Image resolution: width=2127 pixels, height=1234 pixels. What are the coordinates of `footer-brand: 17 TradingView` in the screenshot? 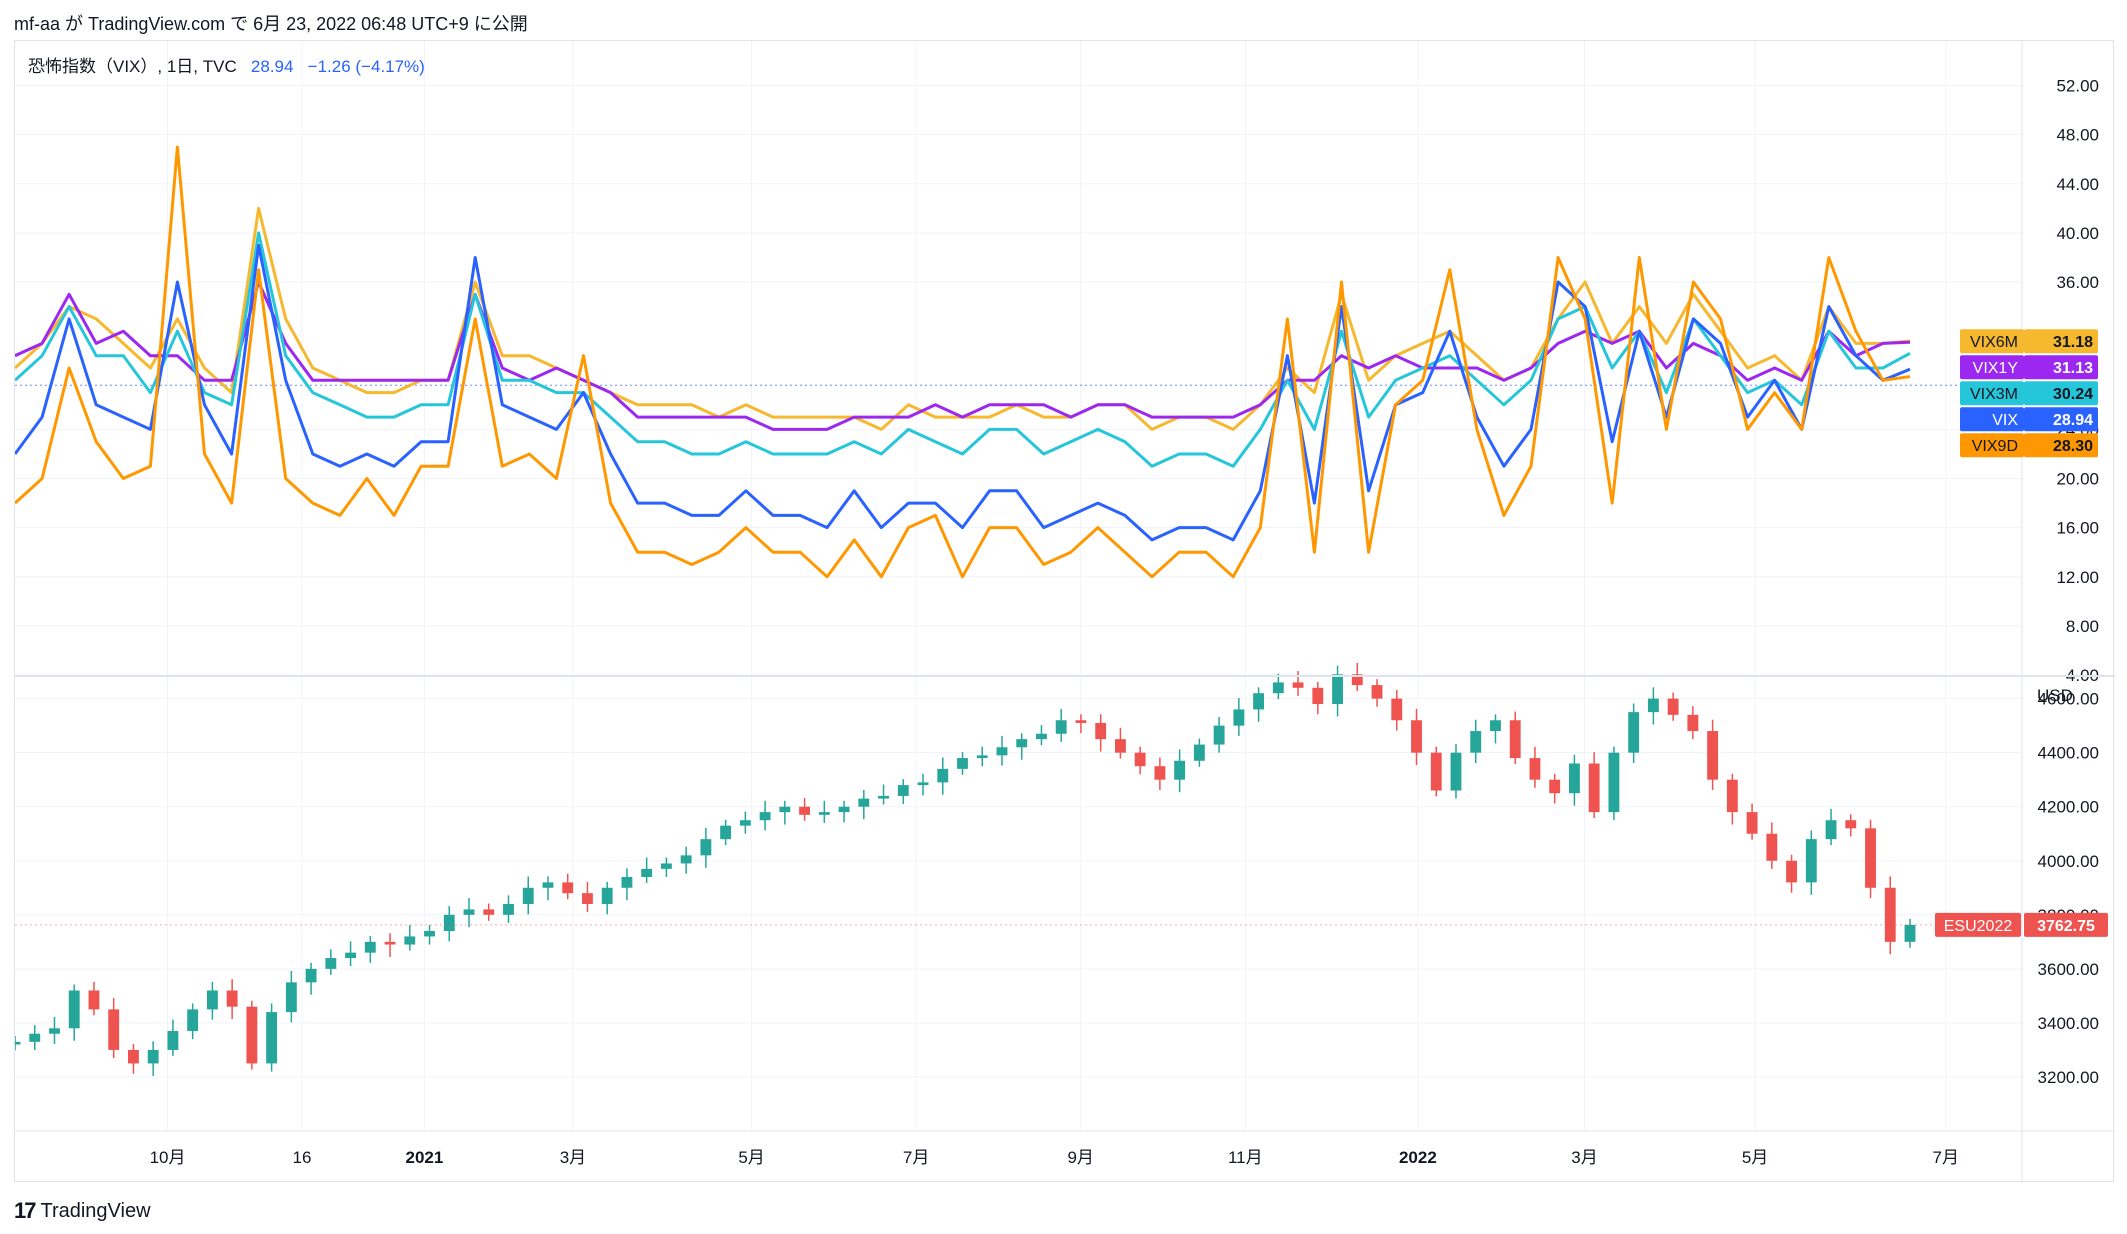 It's located at (82, 1211).